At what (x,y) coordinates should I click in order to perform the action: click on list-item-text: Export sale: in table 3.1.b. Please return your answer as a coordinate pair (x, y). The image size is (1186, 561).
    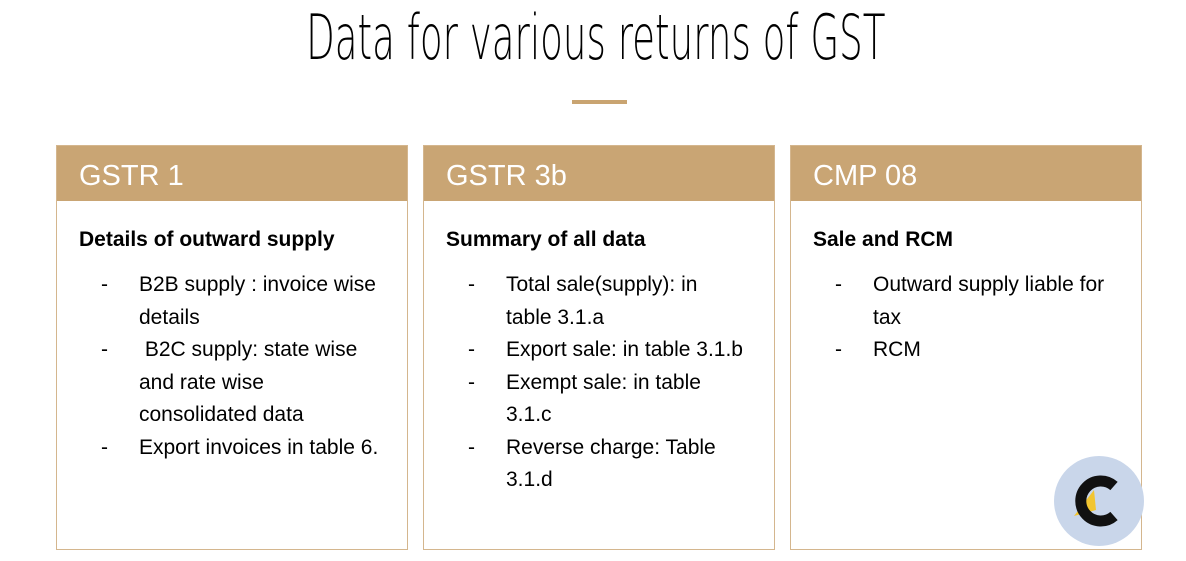
    Looking at the image, I should click on (624, 349).